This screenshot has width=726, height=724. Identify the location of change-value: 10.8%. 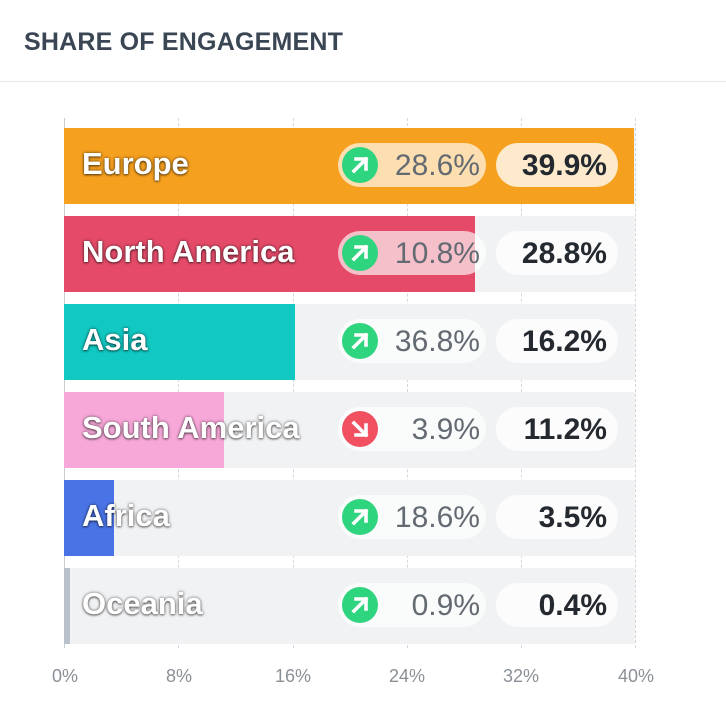
(437, 253).